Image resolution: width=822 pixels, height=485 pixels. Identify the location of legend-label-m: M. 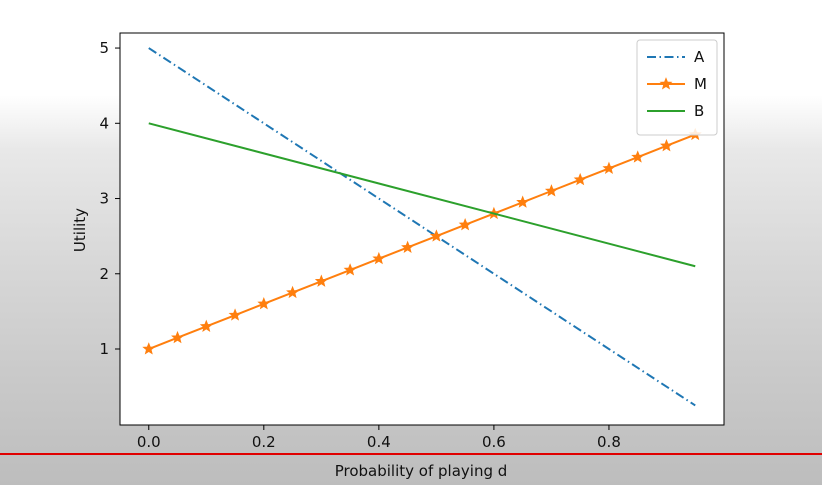
(700, 84).